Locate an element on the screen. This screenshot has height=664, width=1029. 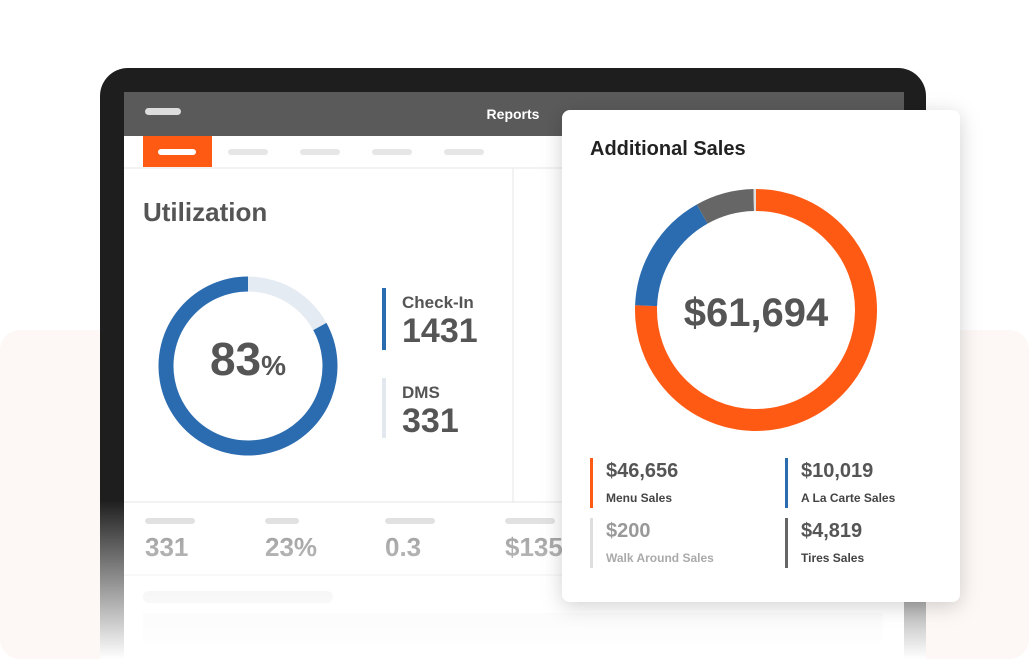
legend-label: A La Carte Sales is located at coordinates (848, 498).